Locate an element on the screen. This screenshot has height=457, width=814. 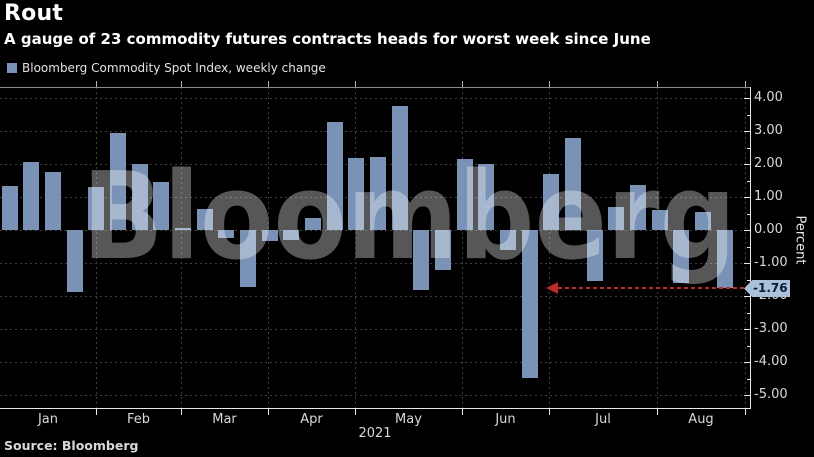
y-tick-label: 4.00 is located at coordinates (768, 97).